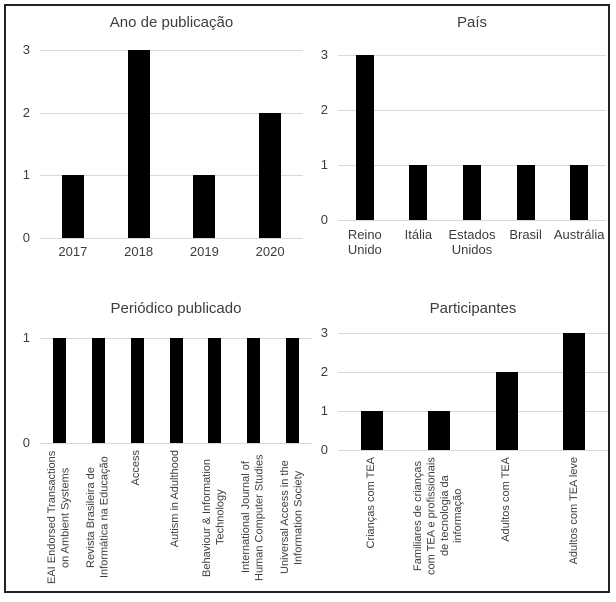 The image size is (616, 602). What do you see at coordinates (471, 22) in the screenshot?
I see `chart-title: País` at bounding box center [471, 22].